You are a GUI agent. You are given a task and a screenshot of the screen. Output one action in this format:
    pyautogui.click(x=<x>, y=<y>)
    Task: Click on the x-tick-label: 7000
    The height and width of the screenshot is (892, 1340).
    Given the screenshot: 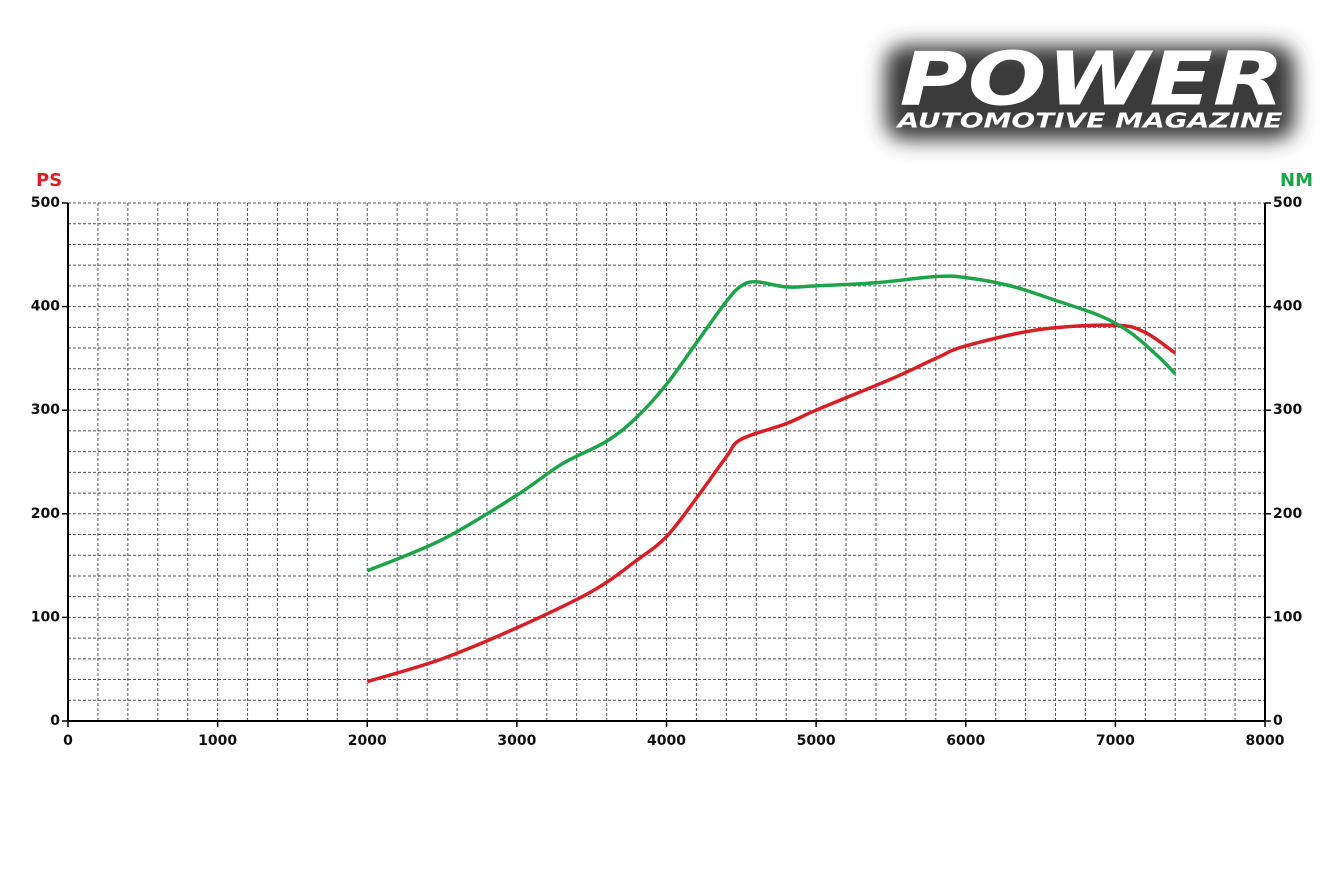 What is the action you would take?
    pyautogui.click(x=1115, y=741)
    